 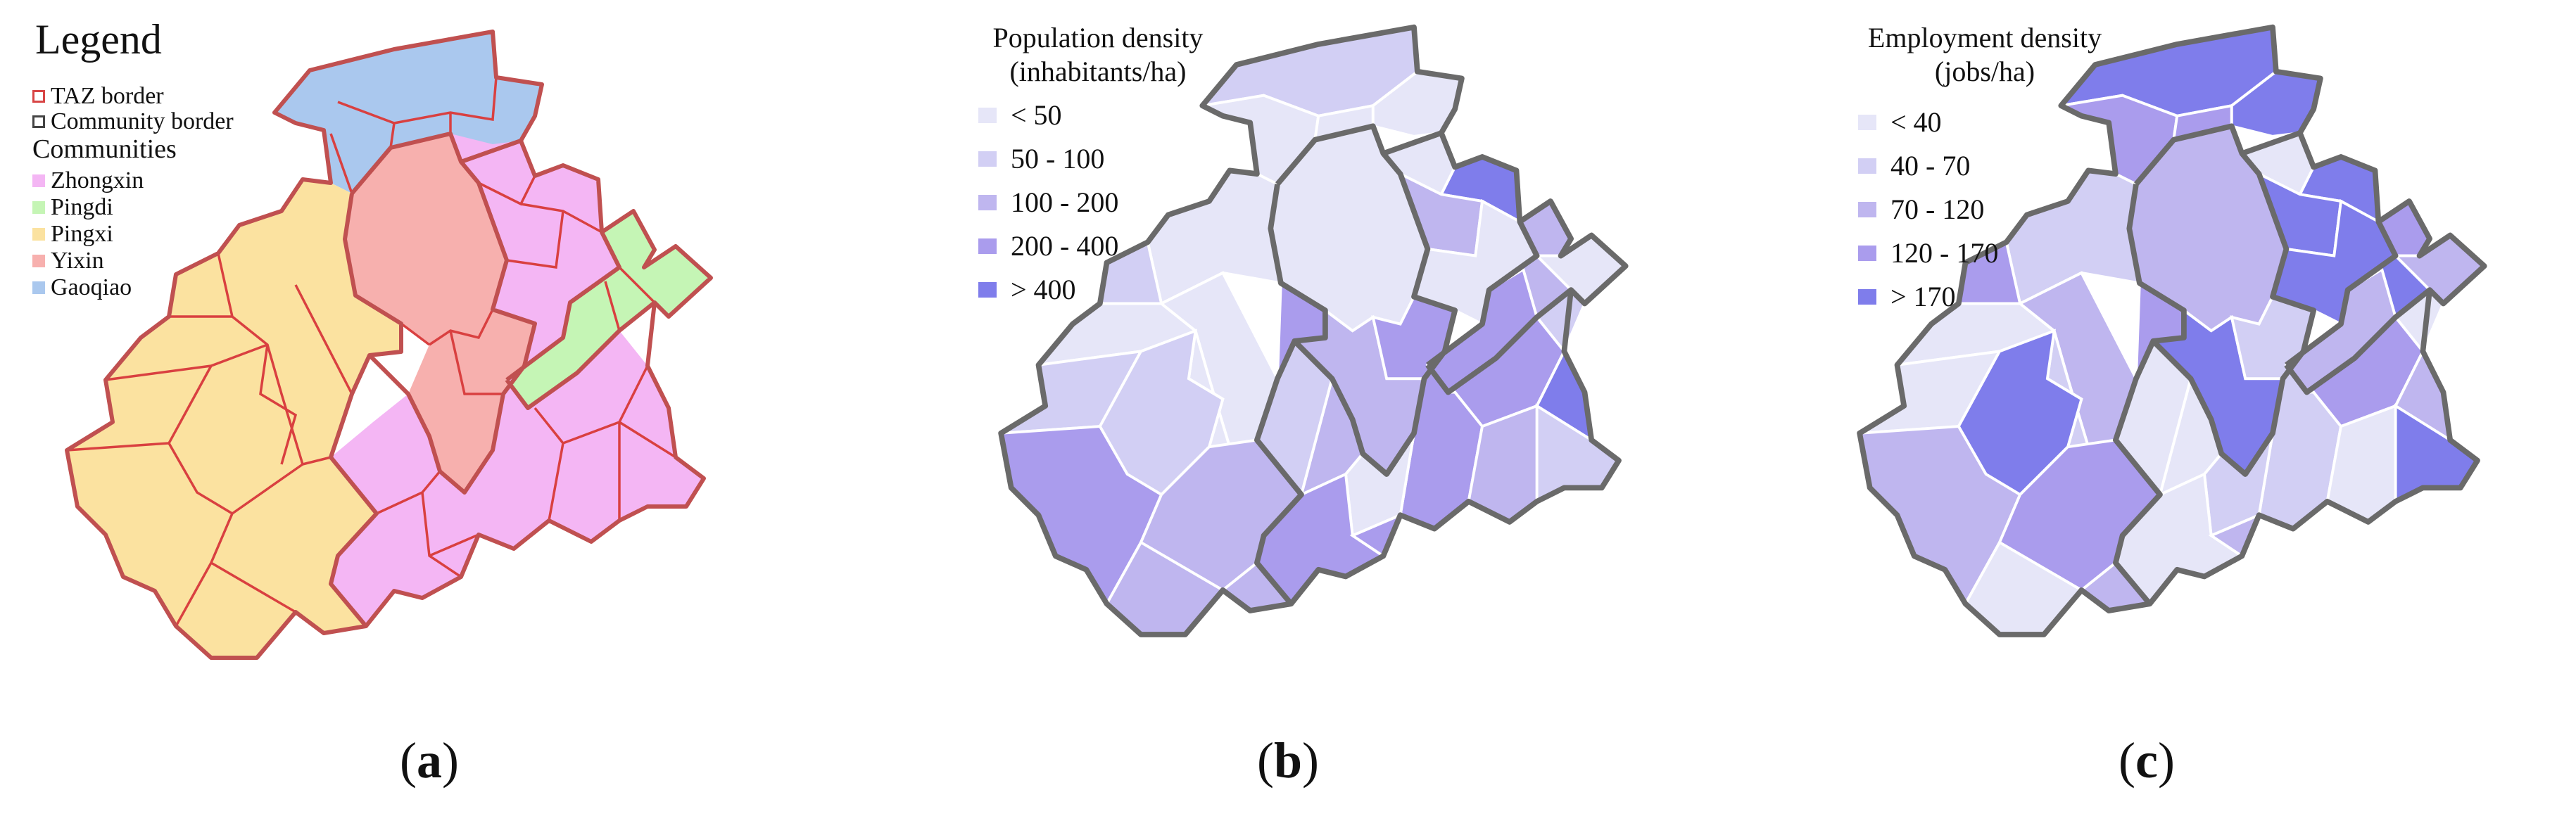 I want to click on legend-taz-border: TAZ border, so click(x=98, y=96).